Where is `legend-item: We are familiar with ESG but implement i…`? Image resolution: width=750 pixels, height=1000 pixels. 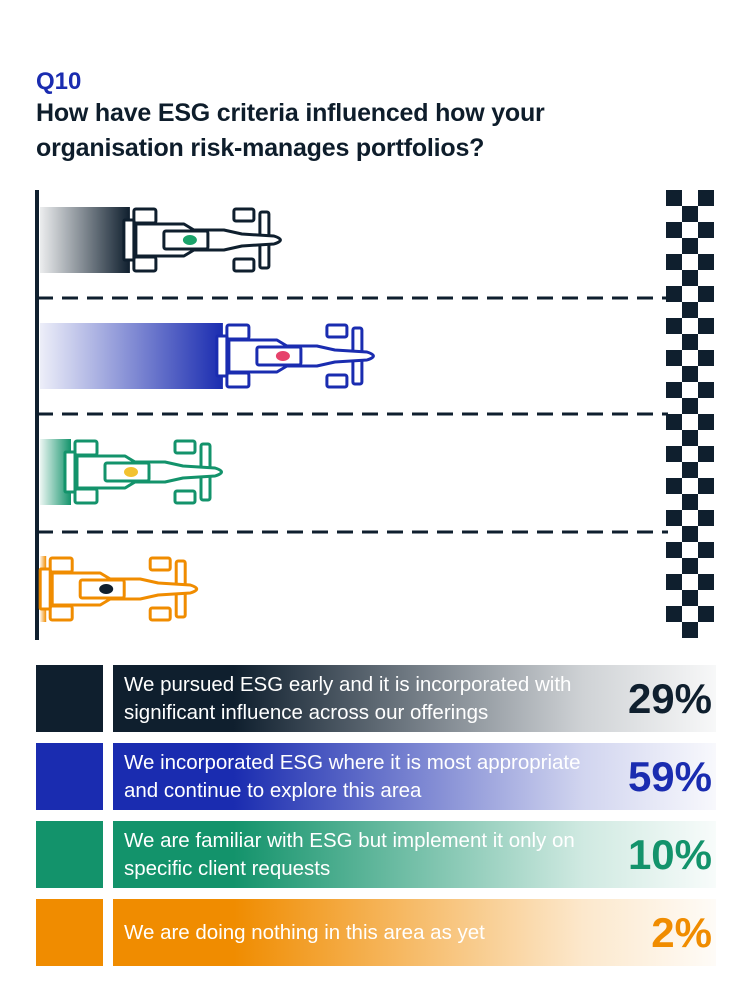 legend-item: We are familiar with ESG but implement i… is located at coordinates (376, 854).